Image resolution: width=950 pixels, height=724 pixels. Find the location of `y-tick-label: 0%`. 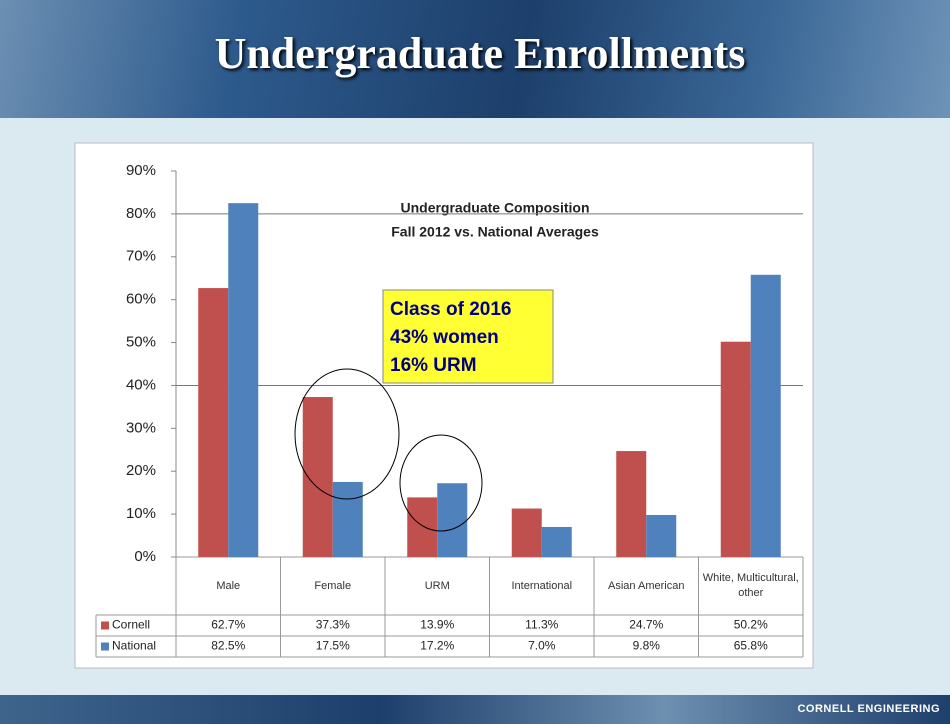

y-tick-label: 0% is located at coordinates (145, 556).